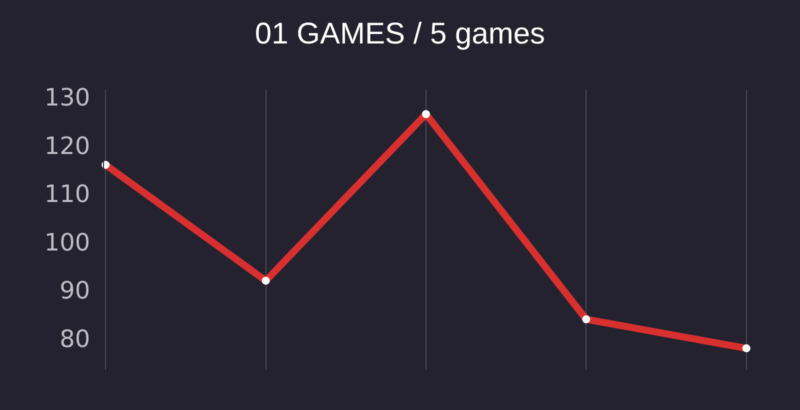 Image resolution: width=800 pixels, height=410 pixels. What do you see at coordinates (67, 98) in the screenshot?
I see `y-tick-label: 130` at bounding box center [67, 98].